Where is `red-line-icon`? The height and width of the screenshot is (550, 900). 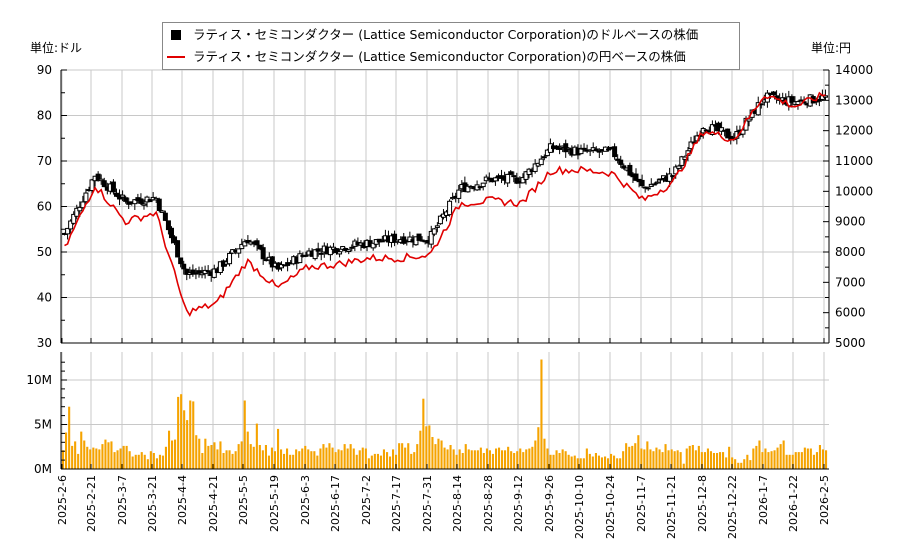
red-line-icon is located at coordinates (176, 57).